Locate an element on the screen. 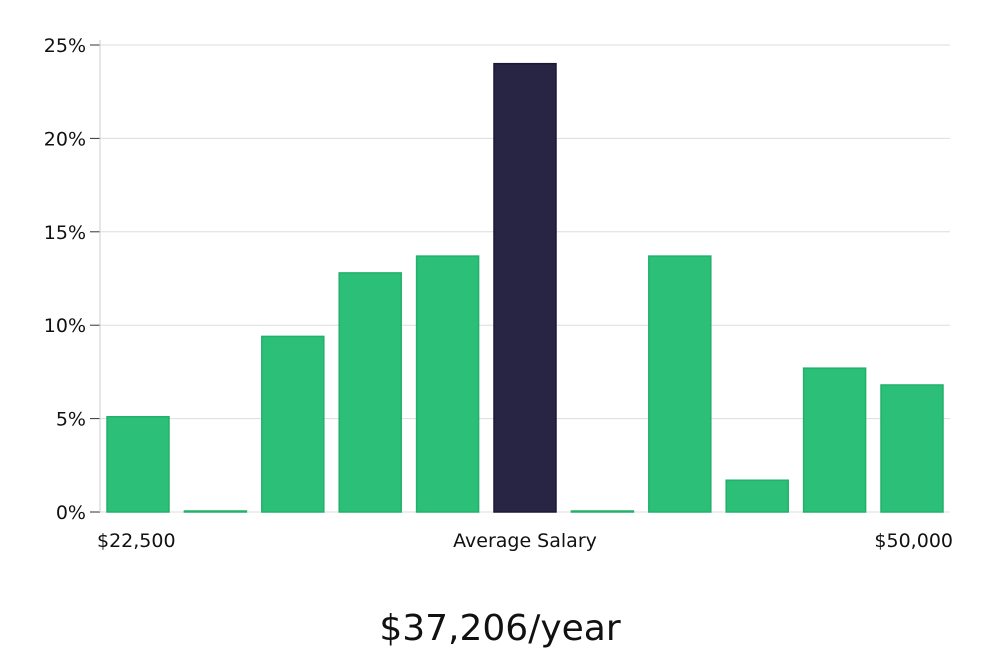 The width and height of the screenshot is (1000, 660). average-salary-caption: $37,206/year is located at coordinates (500, 628).